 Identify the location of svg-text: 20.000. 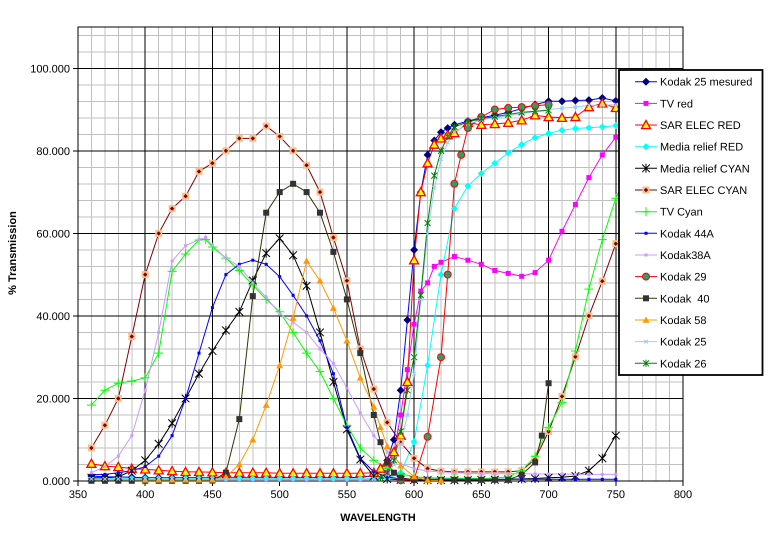
(53, 400).